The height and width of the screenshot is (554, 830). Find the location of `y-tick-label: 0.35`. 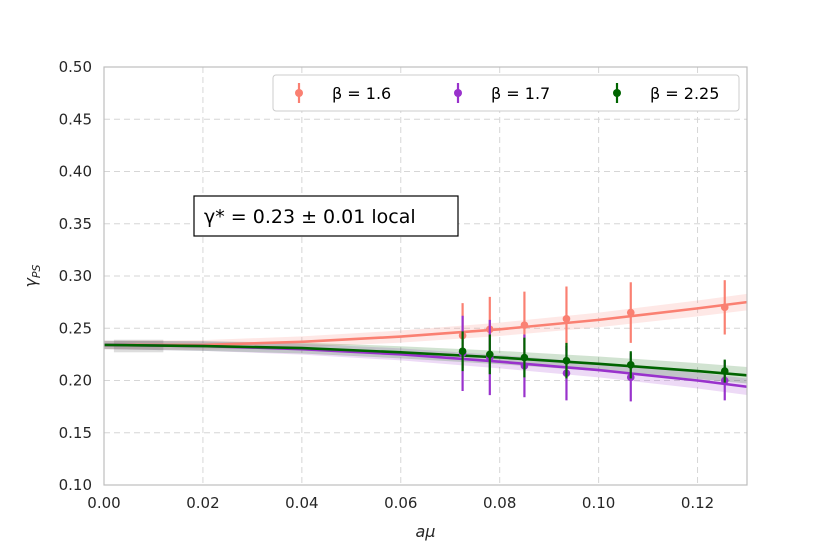

y-tick-label: 0.35 is located at coordinates (75, 224).